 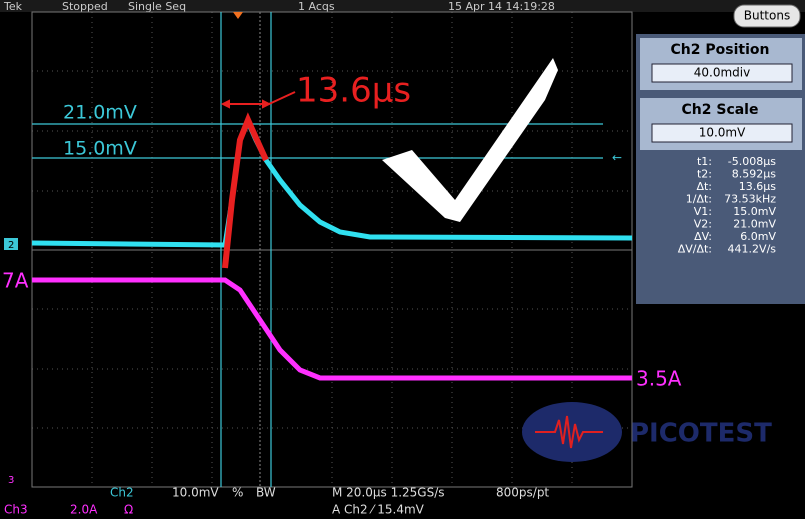 What do you see at coordinates (750, 199) in the screenshot?
I see `readout-value: 73.53kHz` at bounding box center [750, 199].